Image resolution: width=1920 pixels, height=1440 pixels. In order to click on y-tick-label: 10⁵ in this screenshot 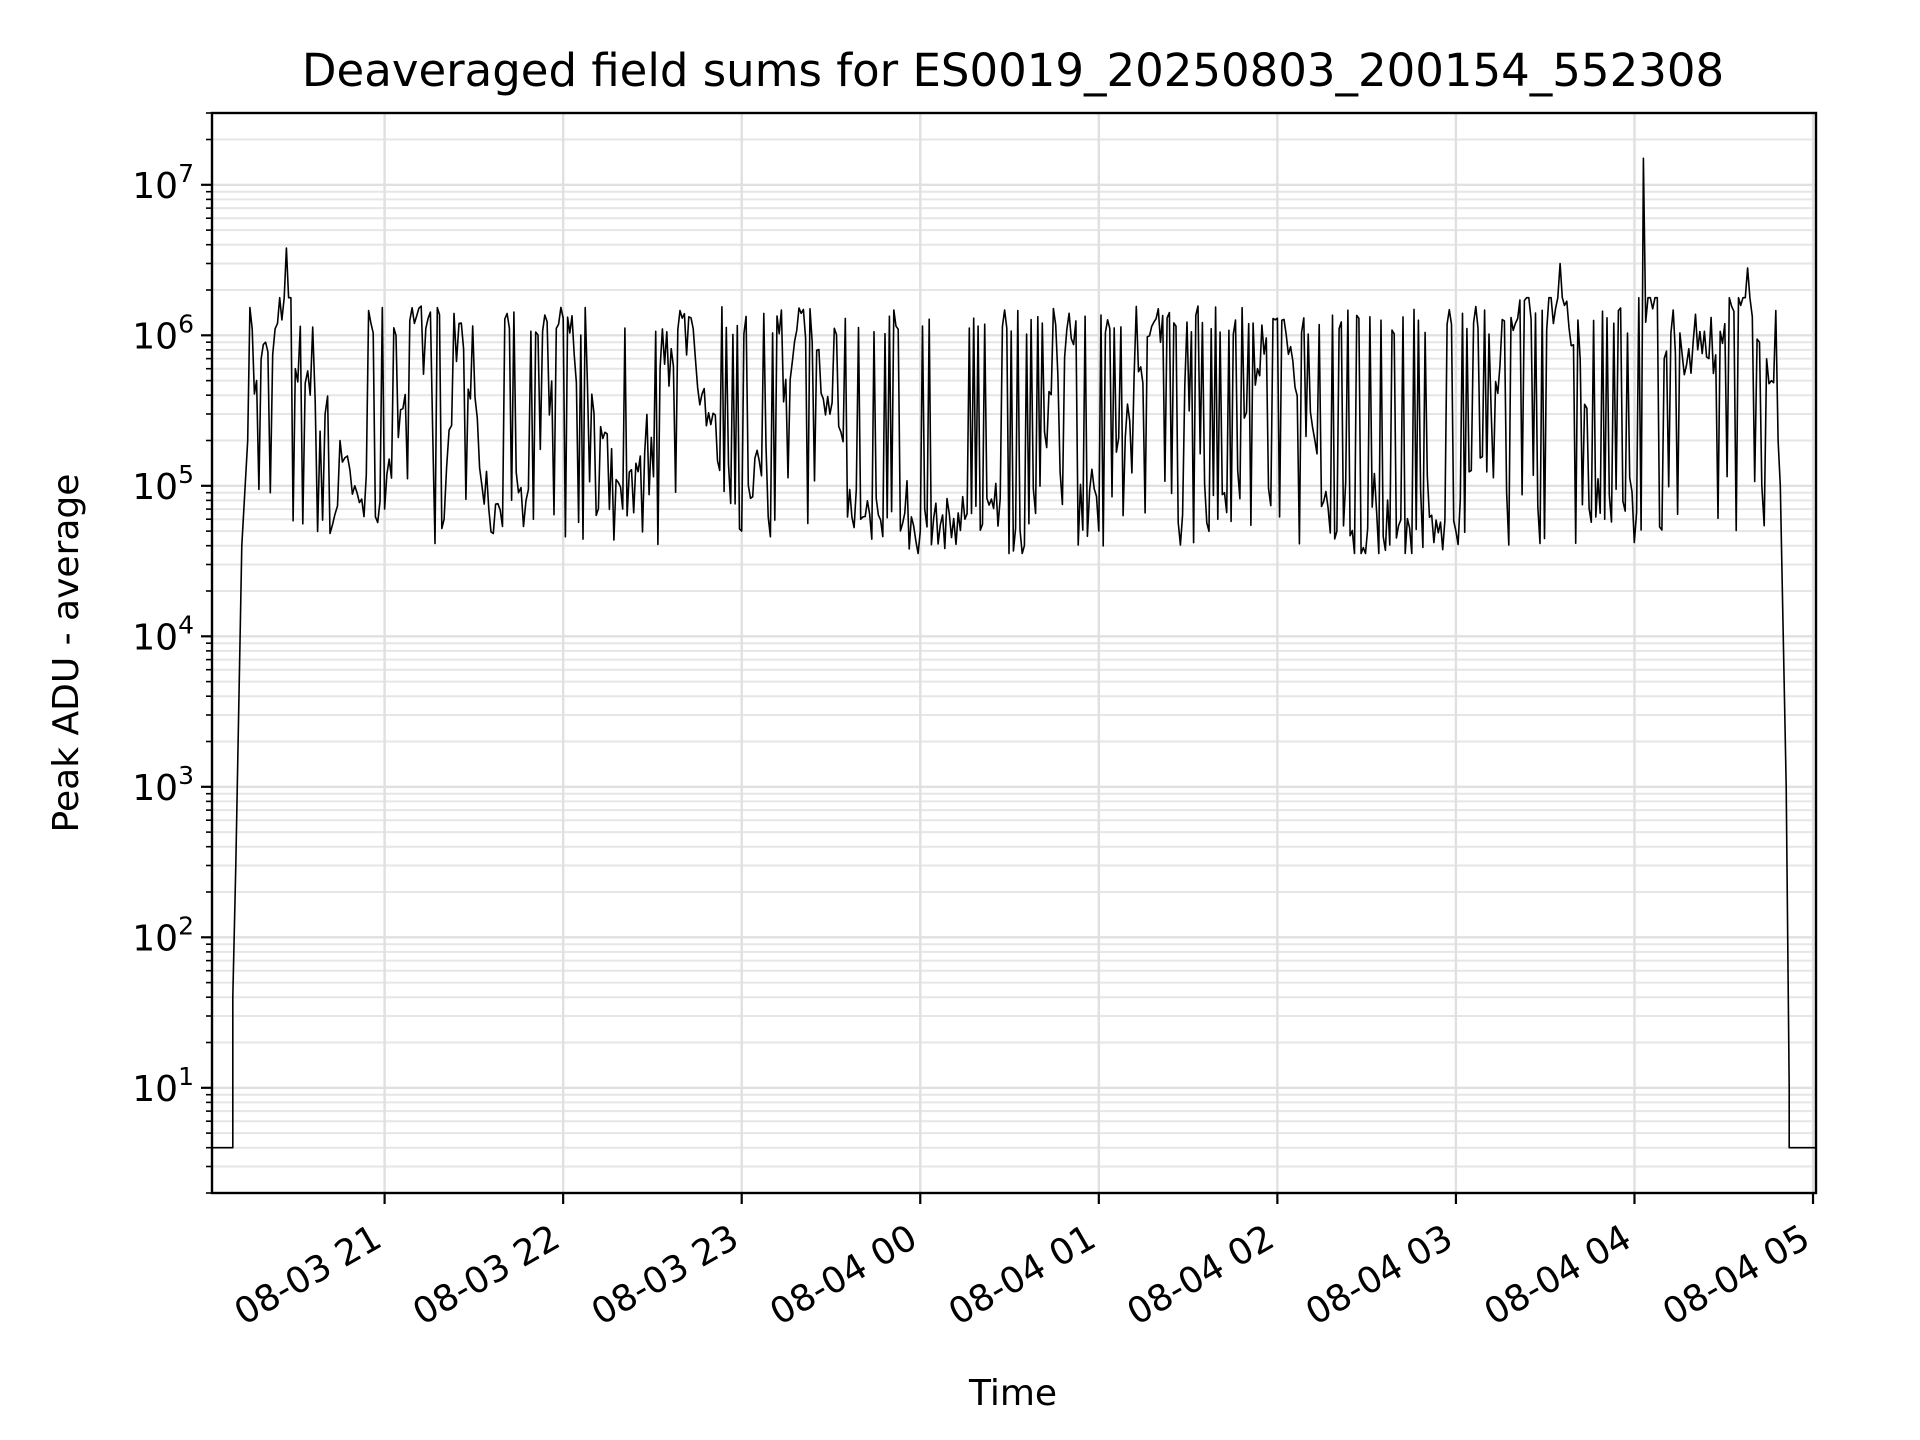, I will do `click(163, 484)`.